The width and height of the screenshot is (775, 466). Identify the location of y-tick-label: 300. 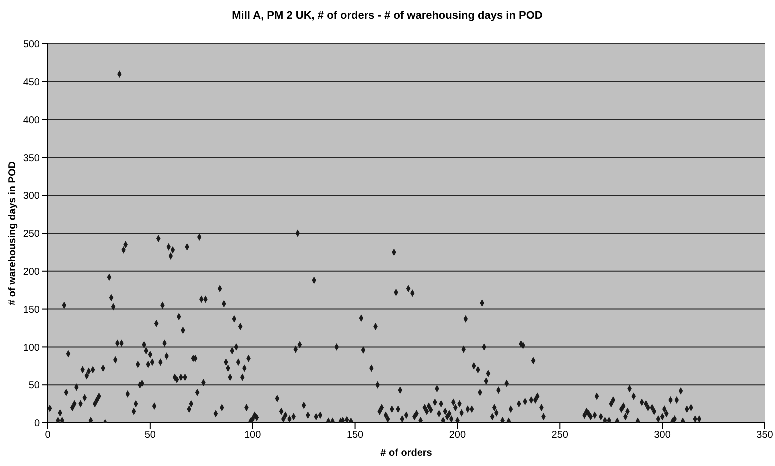
(31, 196).